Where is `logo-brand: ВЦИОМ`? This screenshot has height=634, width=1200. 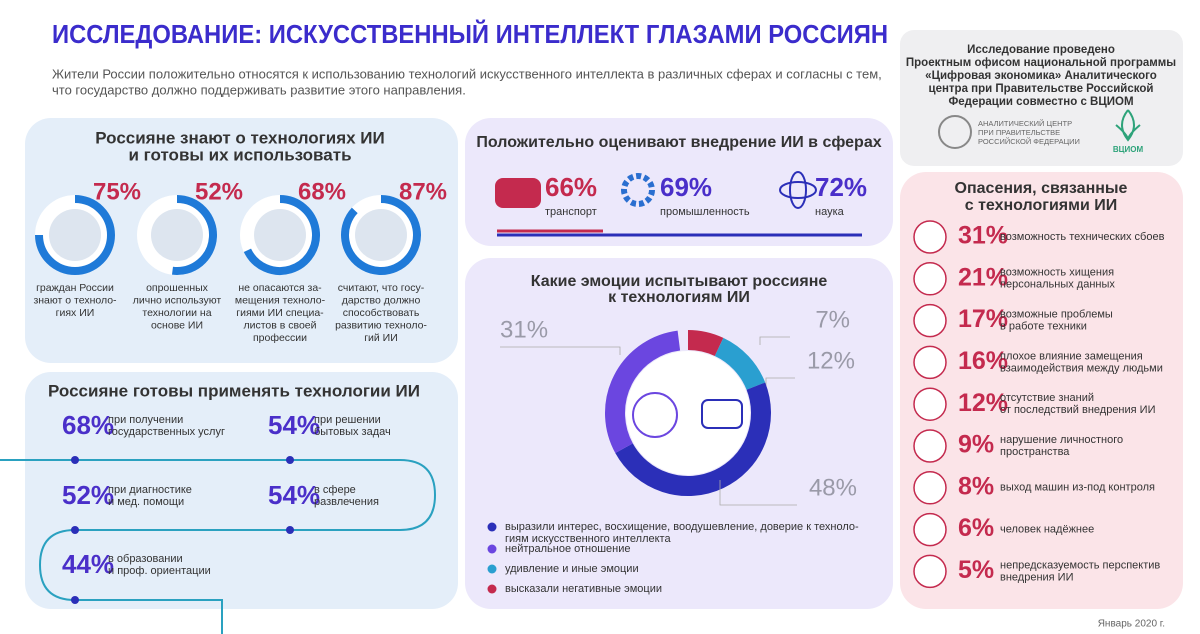
logo-brand: ВЦИОМ is located at coordinates (1128, 149).